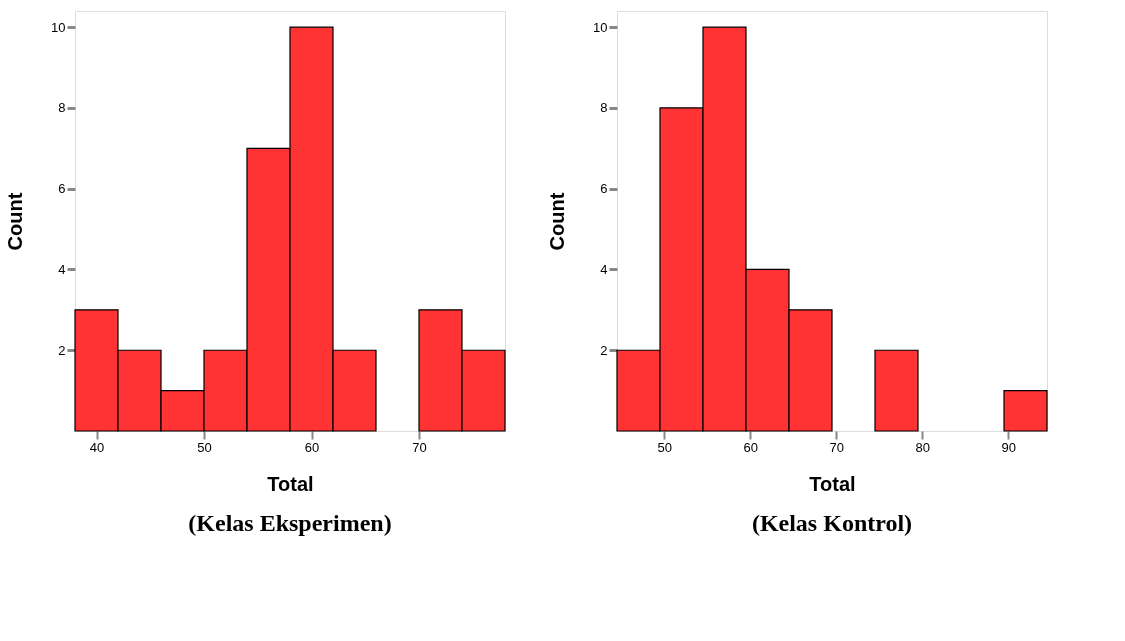  Describe the element at coordinates (923, 447) in the screenshot. I see `x-tick-label: 80` at that location.